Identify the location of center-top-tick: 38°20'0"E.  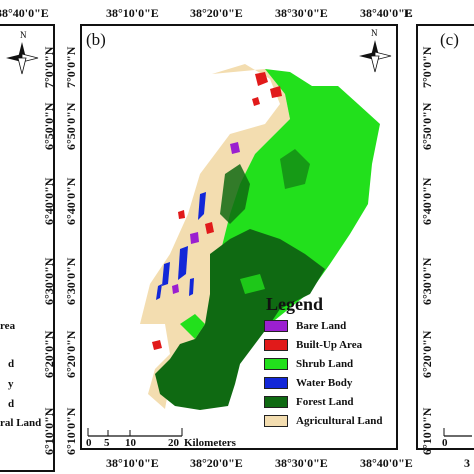
(216, 13).